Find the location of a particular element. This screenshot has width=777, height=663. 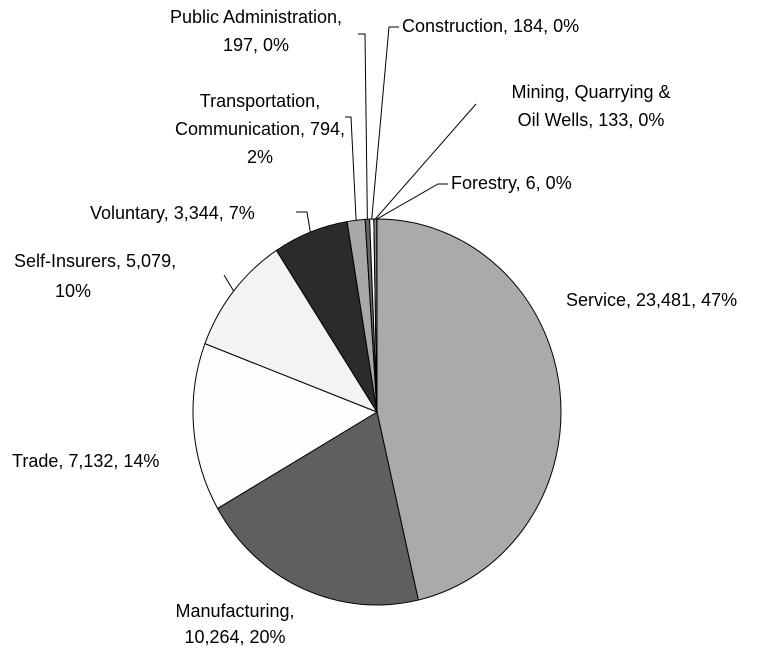

slice-label: 197, 0% is located at coordinates (256, 45).